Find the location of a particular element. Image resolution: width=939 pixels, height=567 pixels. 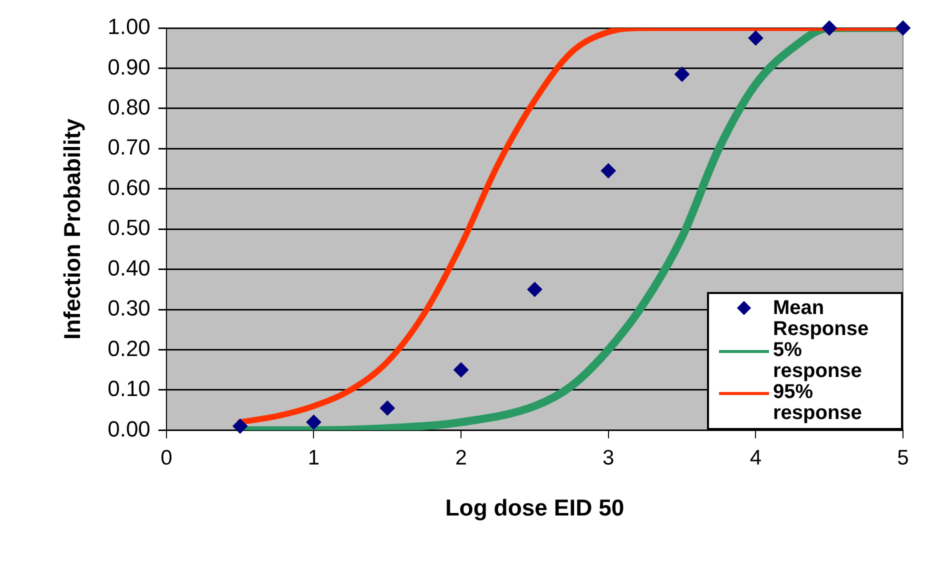

x-tick-label: 1 is located at coordinates (314, 458).